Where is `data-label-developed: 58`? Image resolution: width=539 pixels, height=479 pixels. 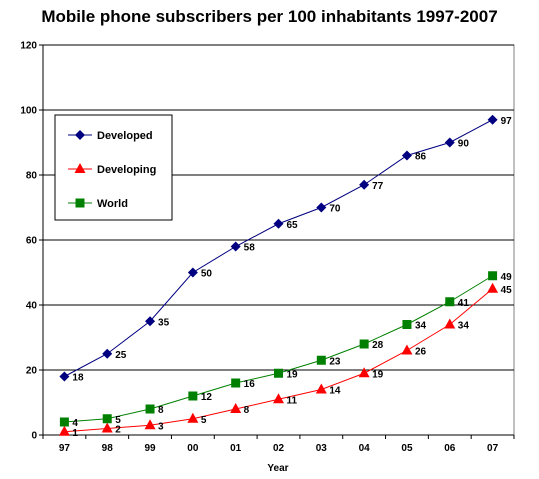 data-label-developed: 58 is located at coordinates (250, 248).